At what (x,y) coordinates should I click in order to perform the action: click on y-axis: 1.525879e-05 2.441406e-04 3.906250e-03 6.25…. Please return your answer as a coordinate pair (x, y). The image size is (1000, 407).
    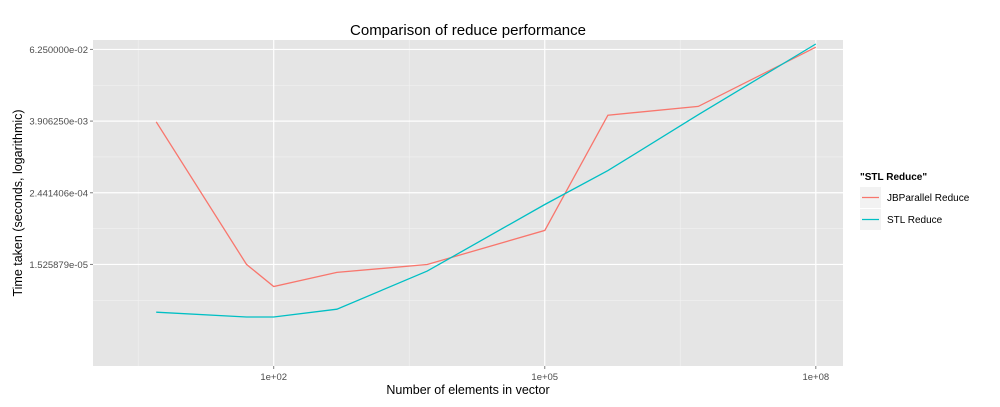
    Looking at the image, I should click on (61, 158).